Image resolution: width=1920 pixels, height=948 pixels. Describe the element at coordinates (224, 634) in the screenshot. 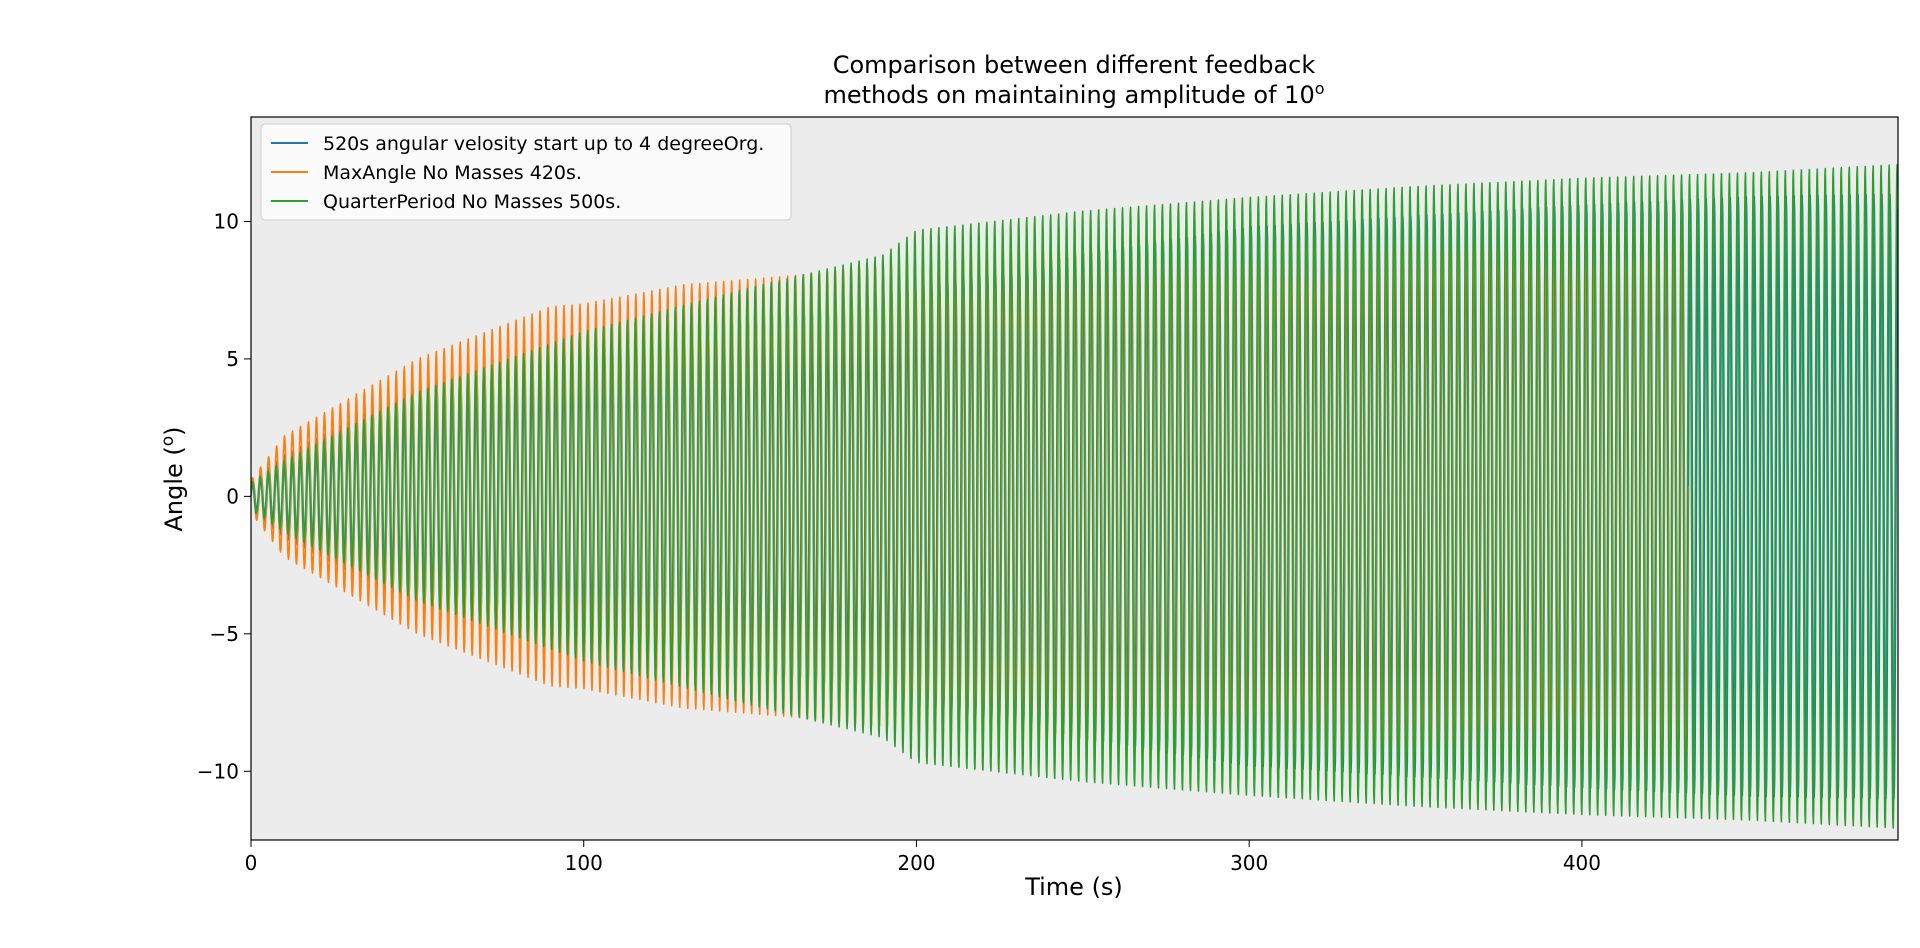

I see `y-tick-label: −5` at that location.